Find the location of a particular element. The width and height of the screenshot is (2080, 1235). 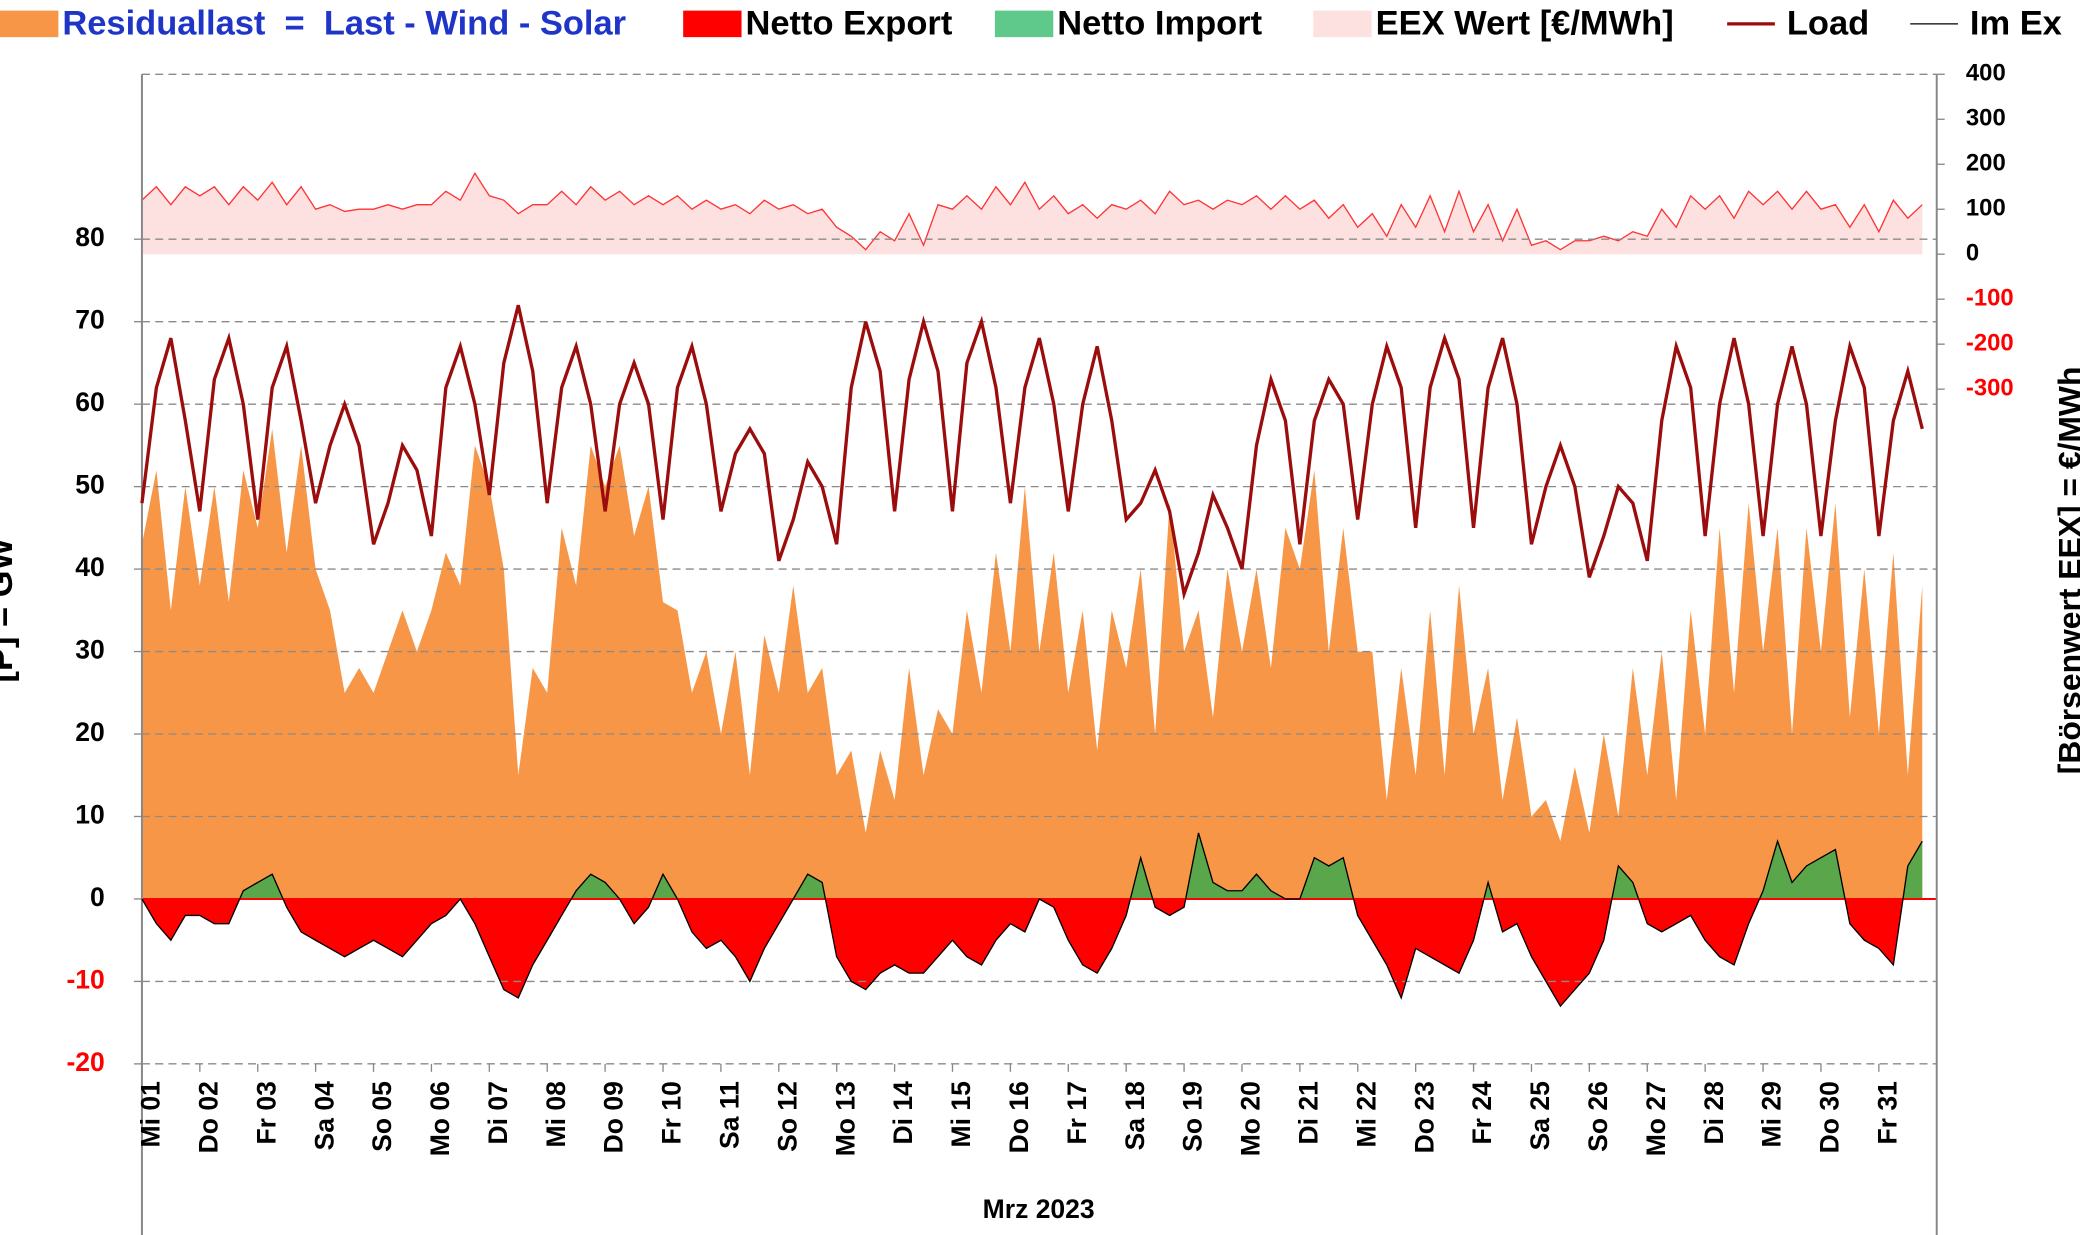

x-tick-label: Do 30 is located at coordinates (1830, 1117).